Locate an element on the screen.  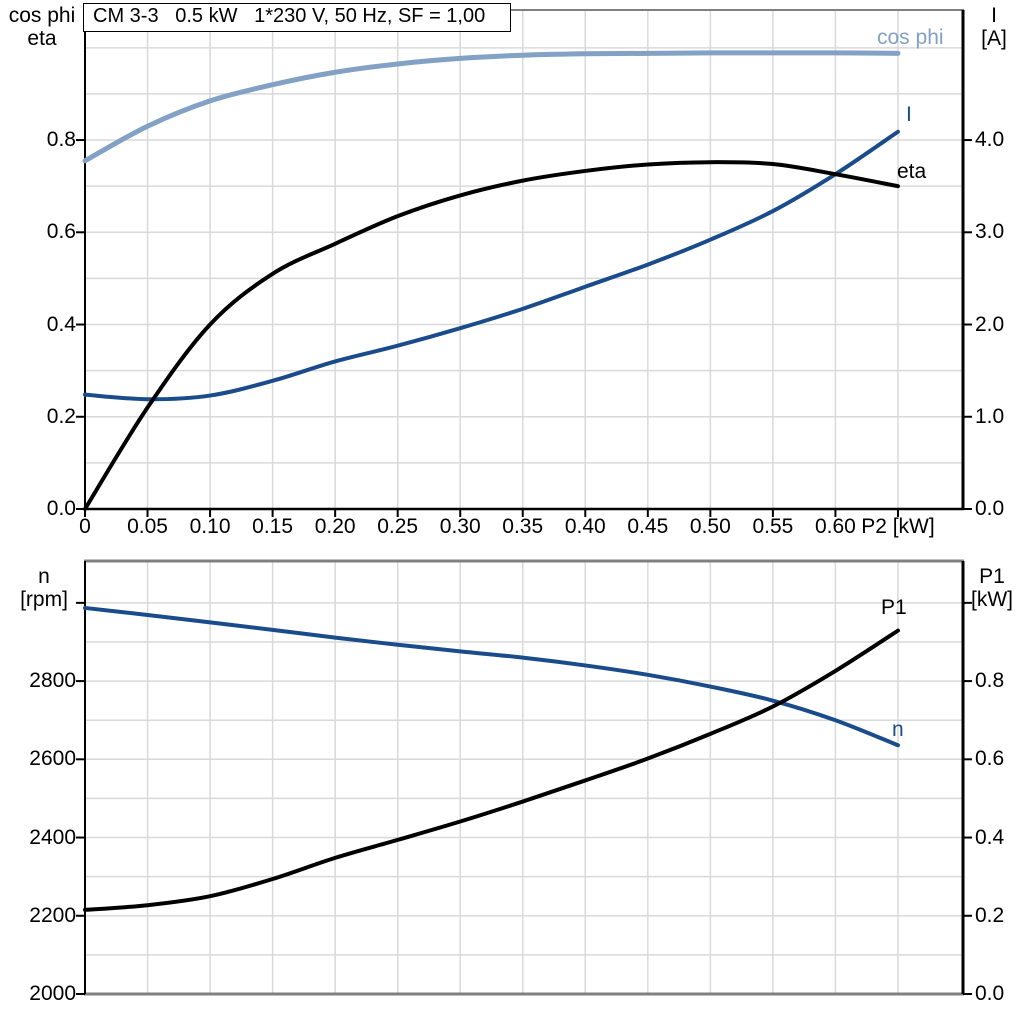
chart-title: CM 3-3 0.5 kW 1*230 V, 50 Hz, SF = 1,00 is located at coordinates (289, 16).